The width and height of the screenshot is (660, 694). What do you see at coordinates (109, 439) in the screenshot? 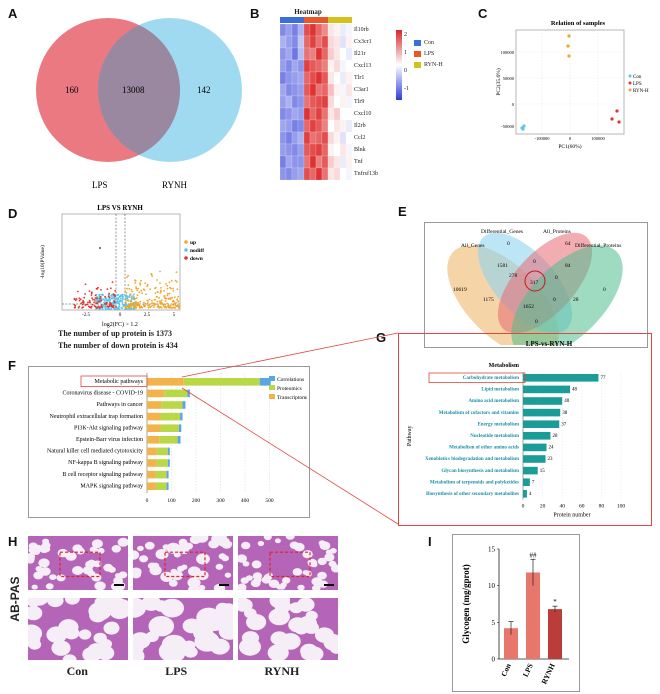
I see `kegg-f-pathway-label: Epstein-Barr virus infection` at bounding box center [109, 439].